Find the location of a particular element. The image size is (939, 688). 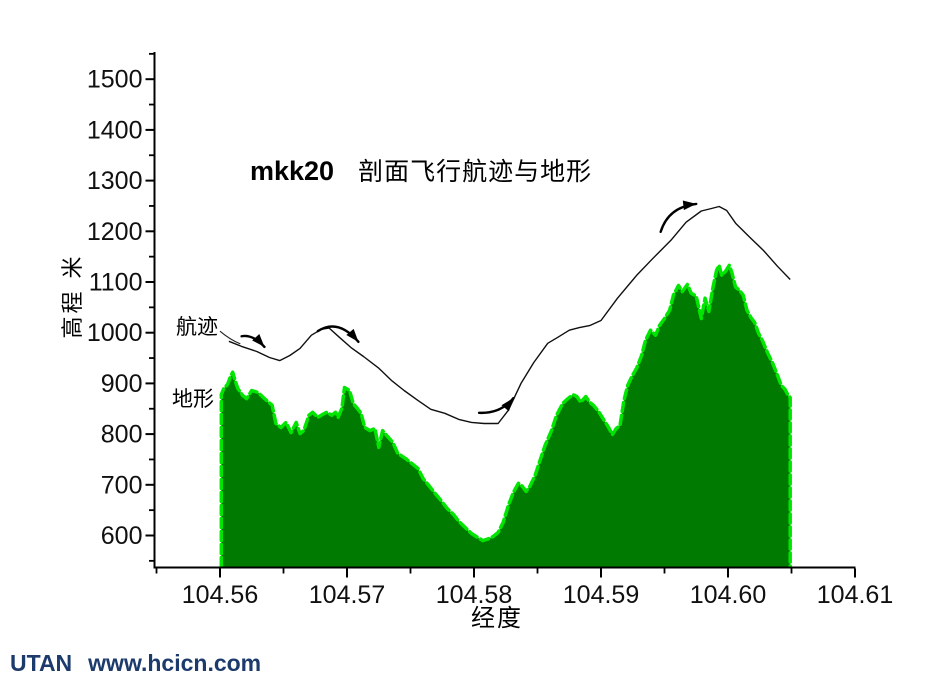

chart-title: mkk20 剖面飞行航迹与地形 is located at coordinates (421, 170).